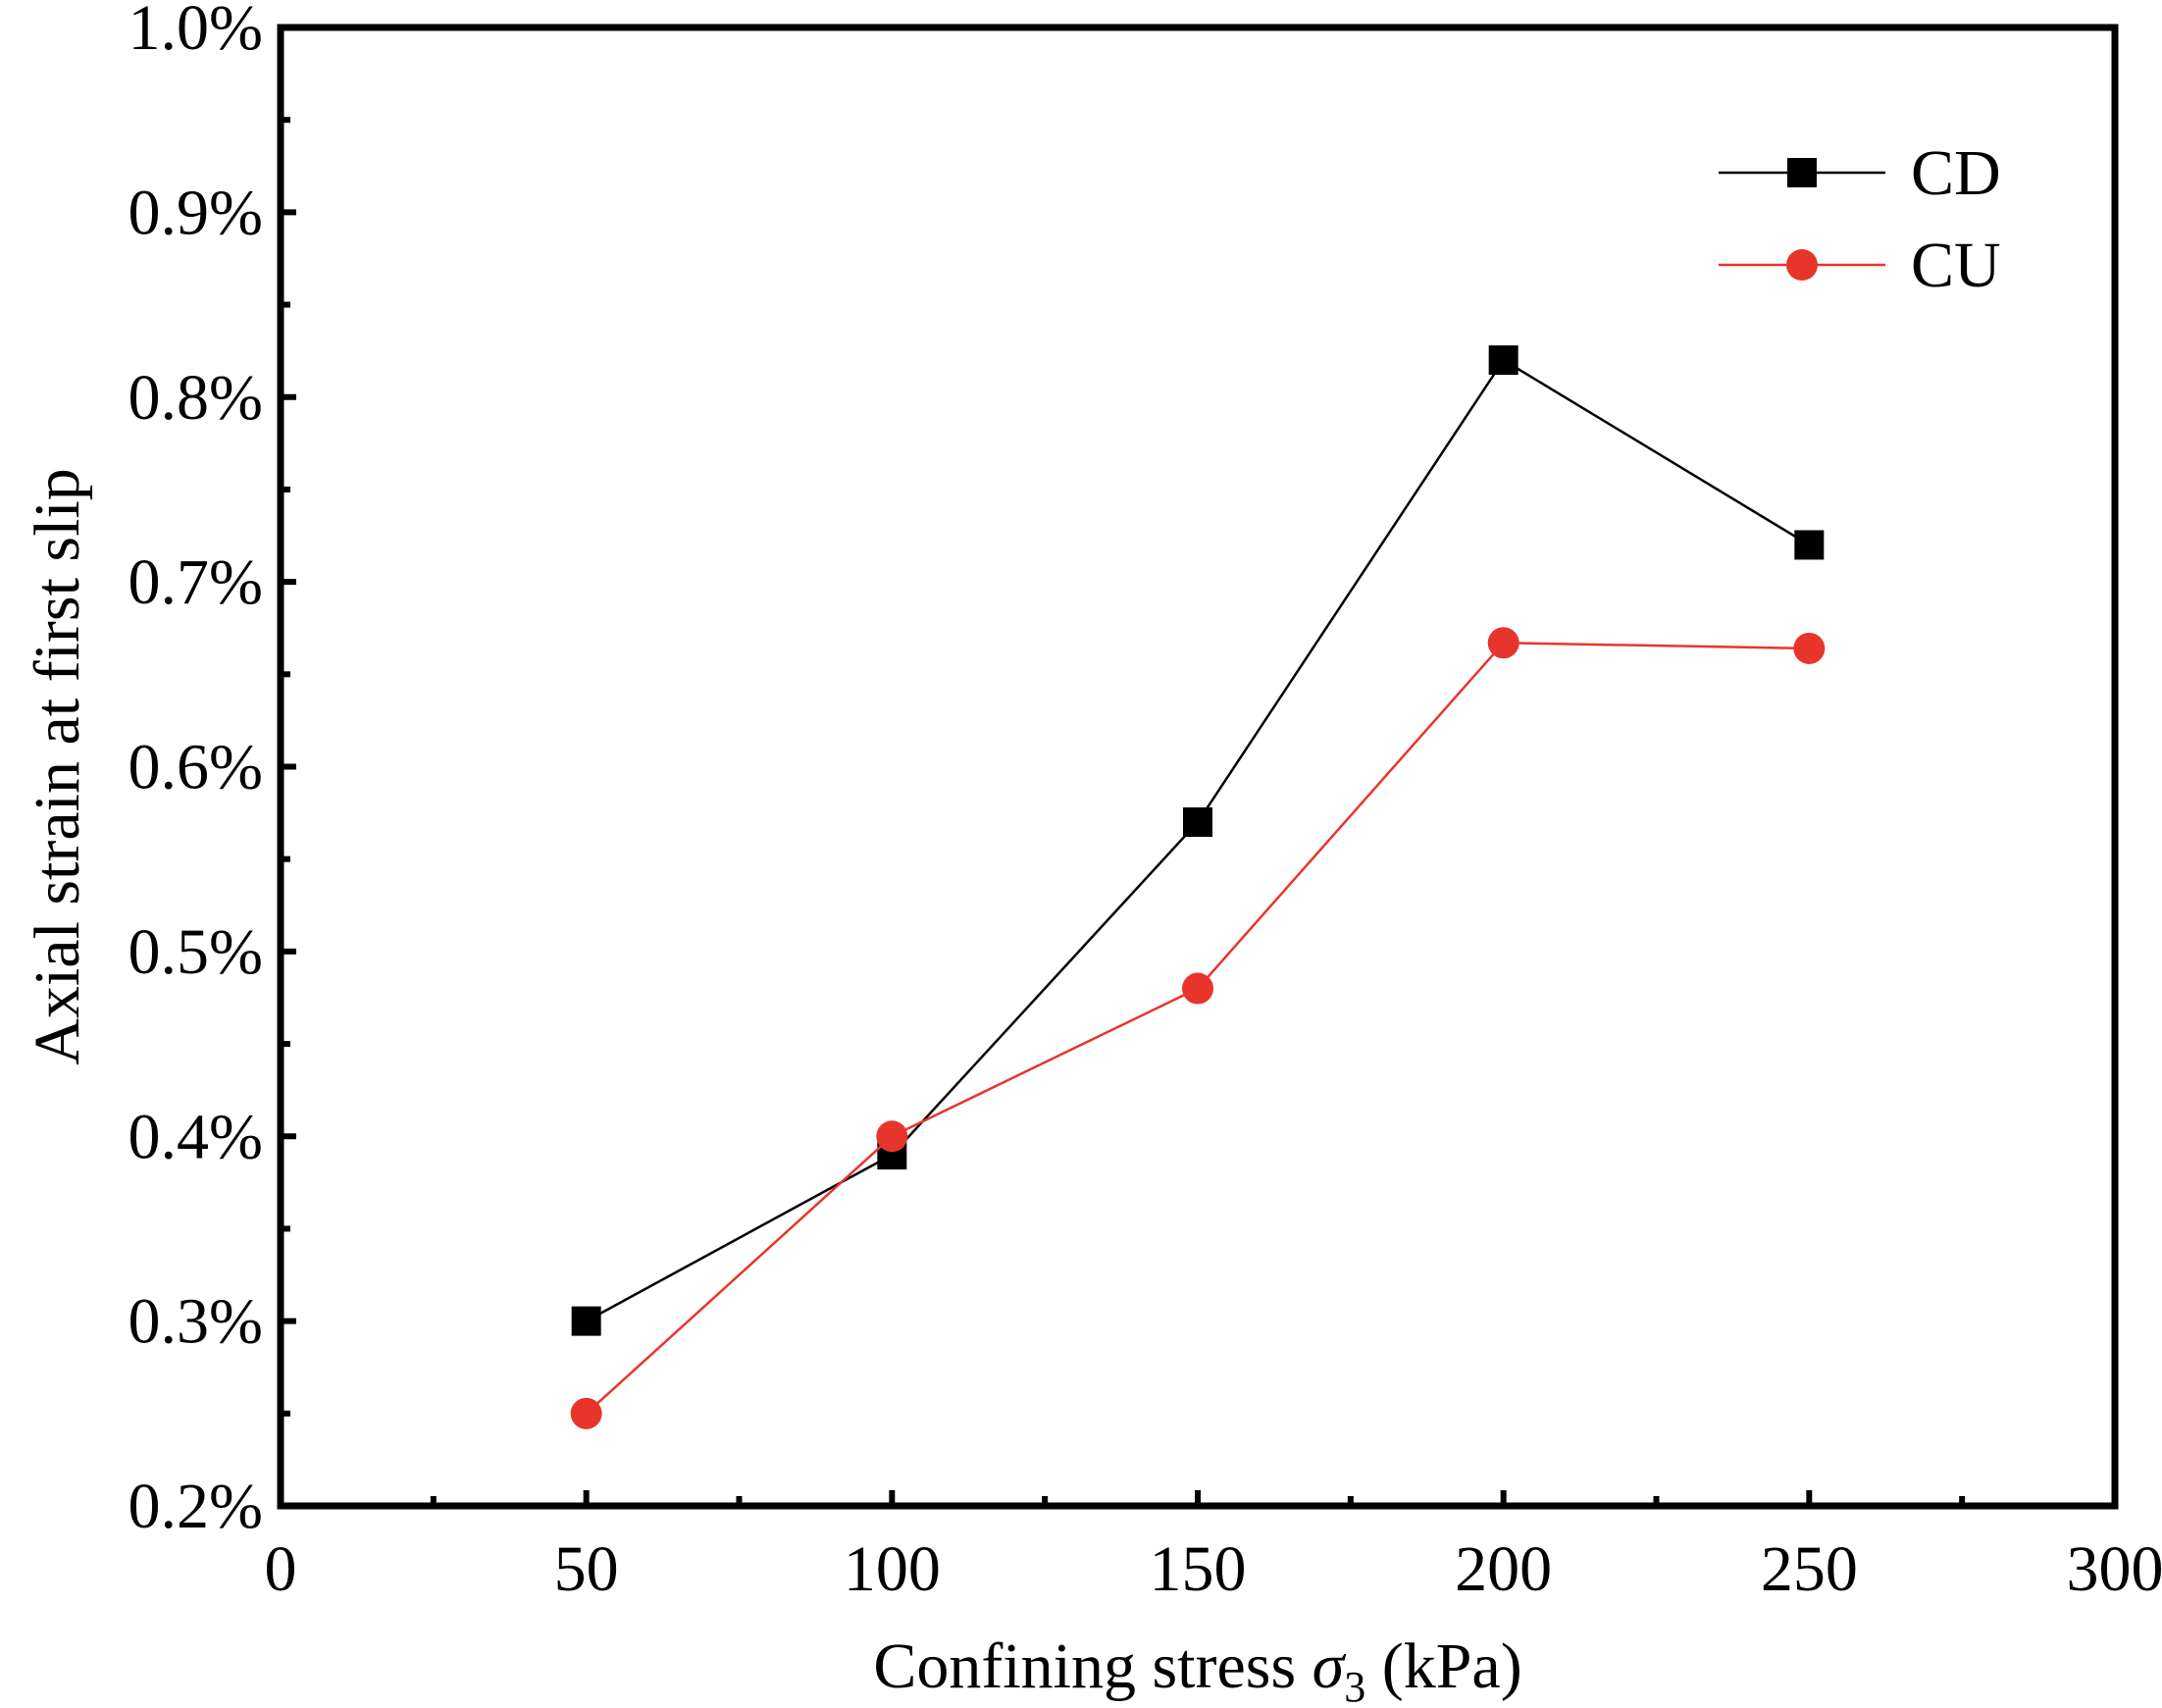  What do you see at coordinates (1956, 265) in the screenshot?
I see `legend-label-cu: CU` at bounding box center [1956, 265].